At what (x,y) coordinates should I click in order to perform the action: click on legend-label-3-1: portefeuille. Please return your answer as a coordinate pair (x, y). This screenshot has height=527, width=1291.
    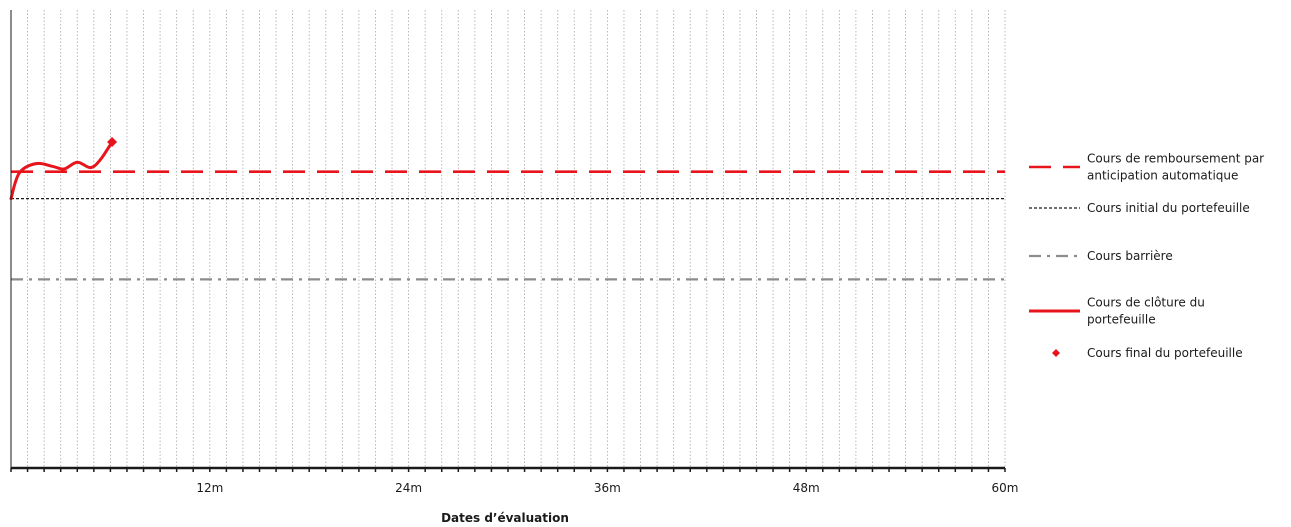
    Looking at the image, I should click on (1121, 320).